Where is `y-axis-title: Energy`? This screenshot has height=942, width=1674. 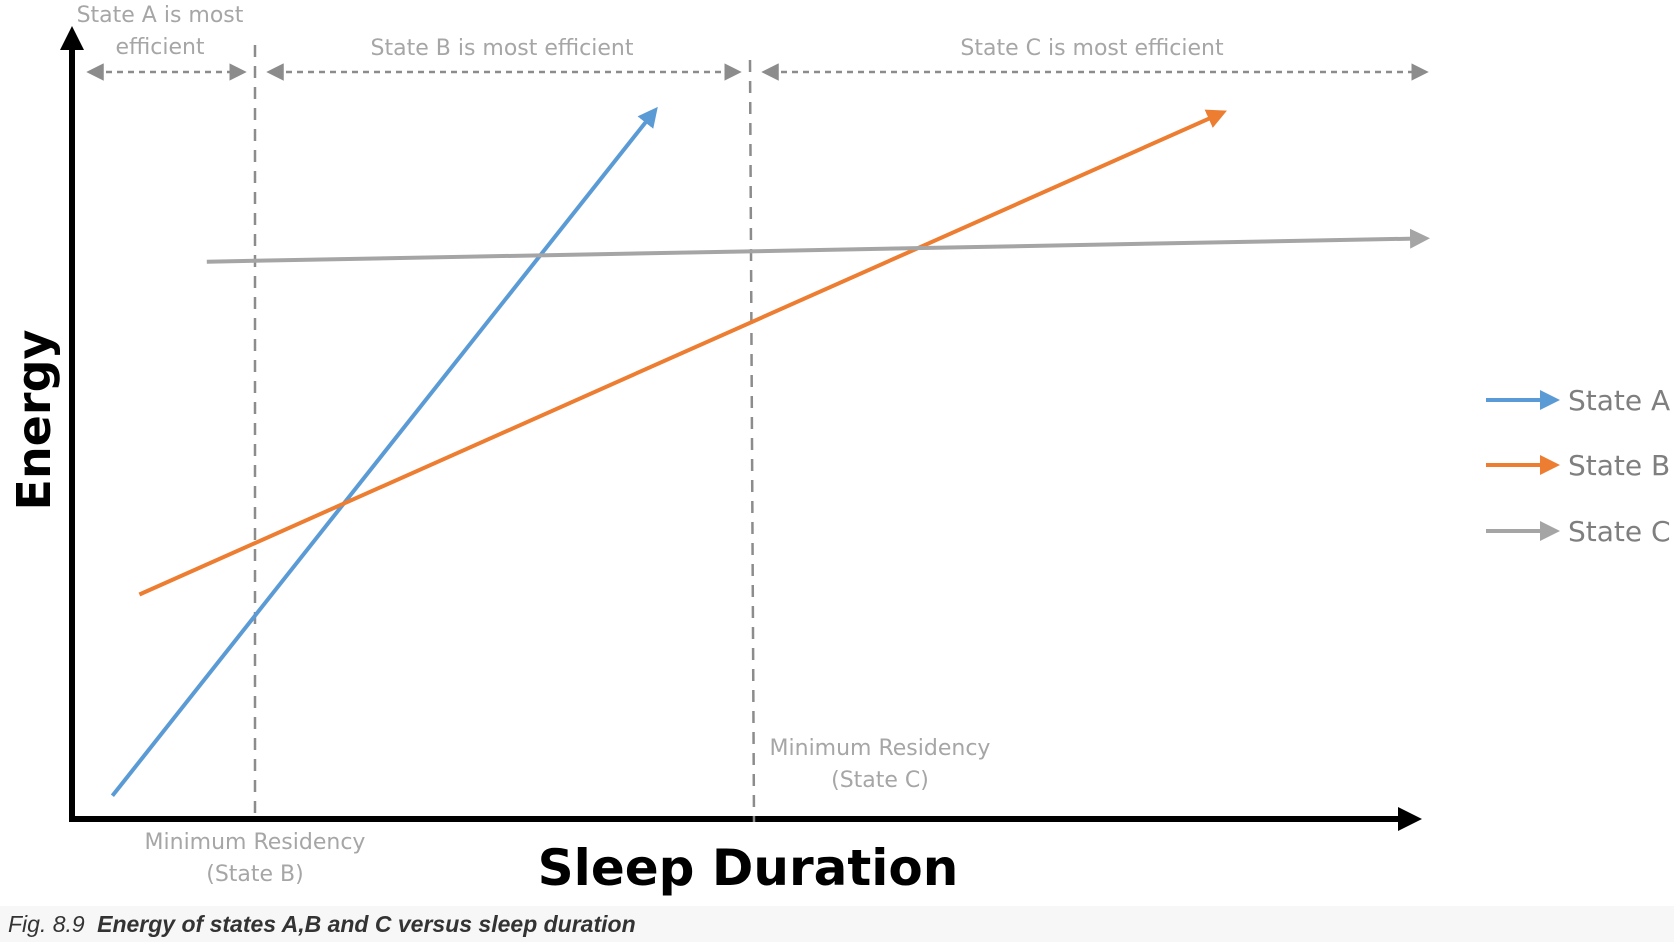 y-axis-title: Energy is located at coordinates (34, 420).